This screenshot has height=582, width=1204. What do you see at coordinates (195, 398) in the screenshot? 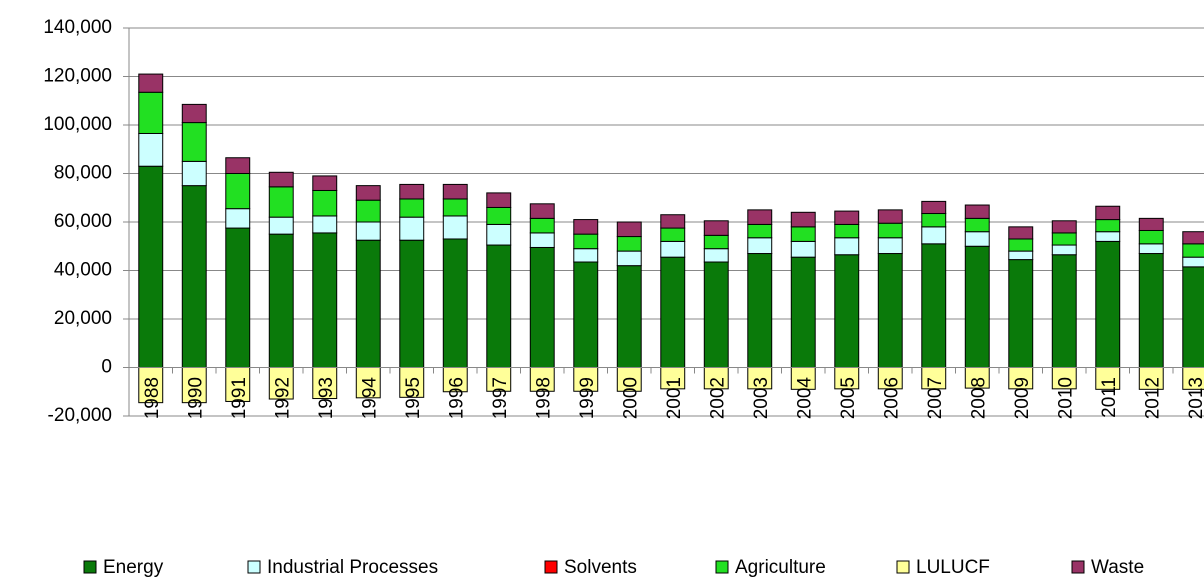
I see `x-tick-label: 1990` at bounding box center [195, 398].